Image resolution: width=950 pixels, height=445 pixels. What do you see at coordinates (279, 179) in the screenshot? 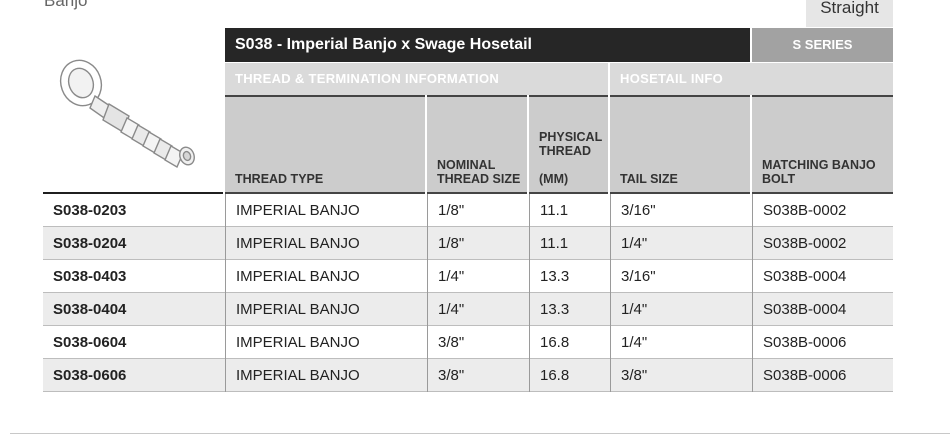
I see `col-label: THREAD TYPE` at bounding box center [279, 179].